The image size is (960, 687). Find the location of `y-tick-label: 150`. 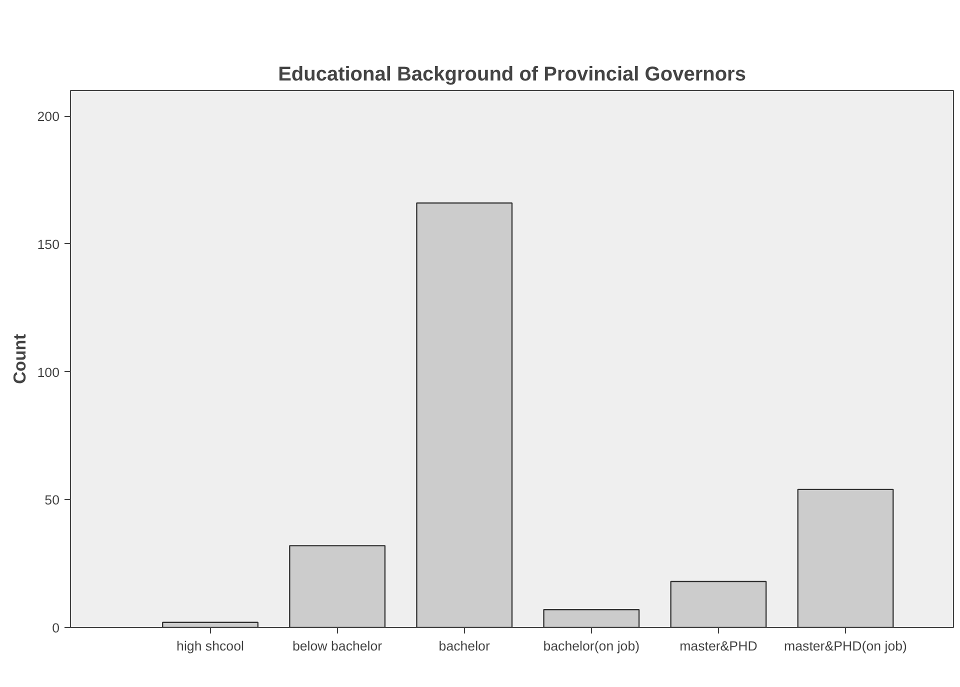

y-tick-label: 150 is located at coordinates (48, 244).